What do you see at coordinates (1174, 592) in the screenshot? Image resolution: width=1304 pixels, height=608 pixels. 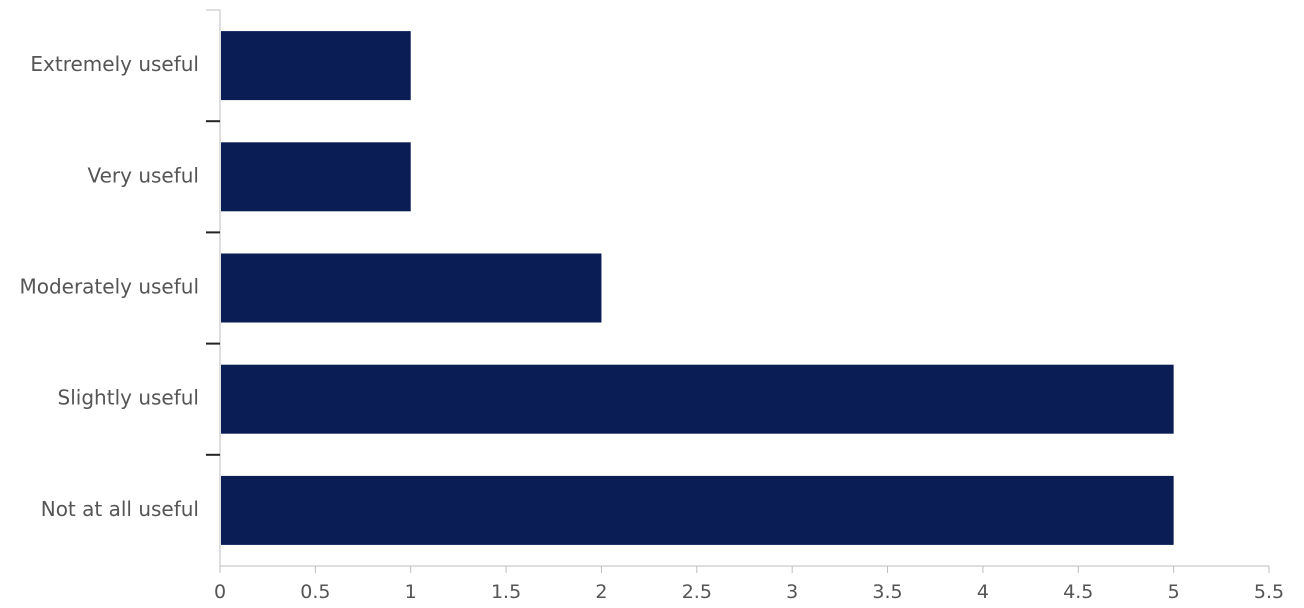 I see `x-tick-label: 5` at bounding box center [1174, 592].